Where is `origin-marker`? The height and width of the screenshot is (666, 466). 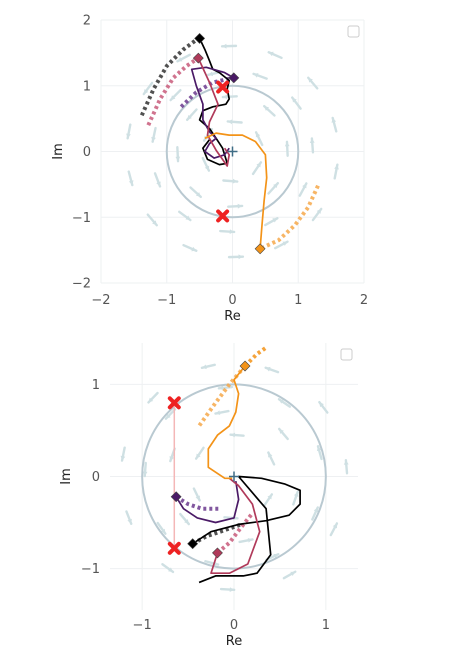
origin-marker is located at coordinates (234, 476).